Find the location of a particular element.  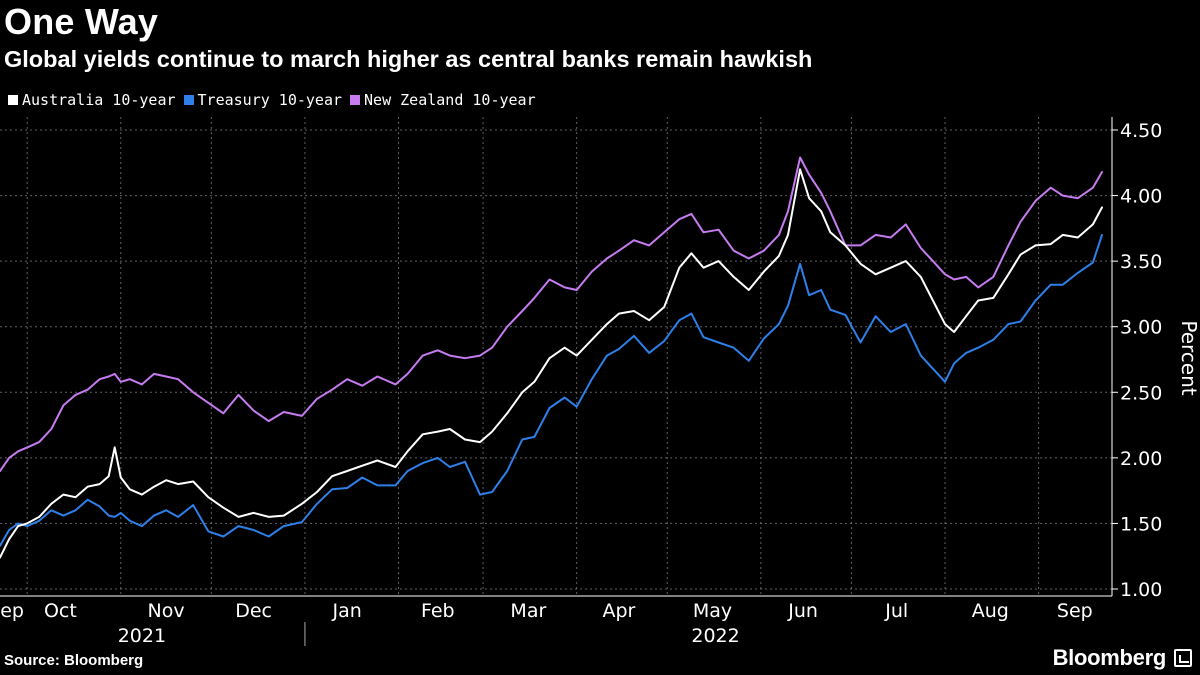

x-tick-label: Jul is located at coordinates (896, 611).